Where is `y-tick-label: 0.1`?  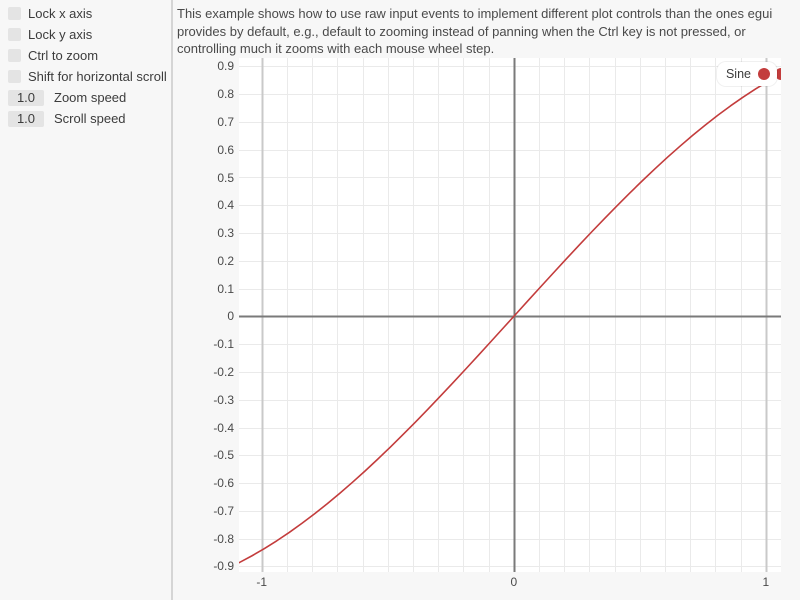
y-tick-label: 0.1 is located at coordinates (225, 288).